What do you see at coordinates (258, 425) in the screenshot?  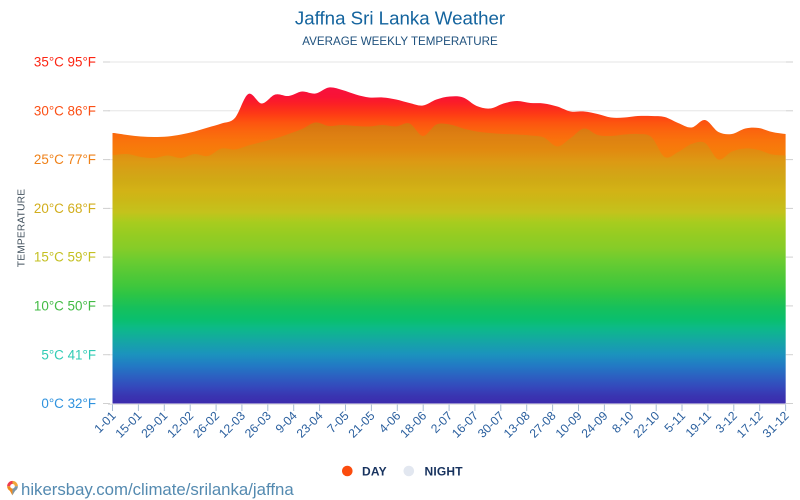 I see `svg-text: 26-03` at bounding box center [258, 425].